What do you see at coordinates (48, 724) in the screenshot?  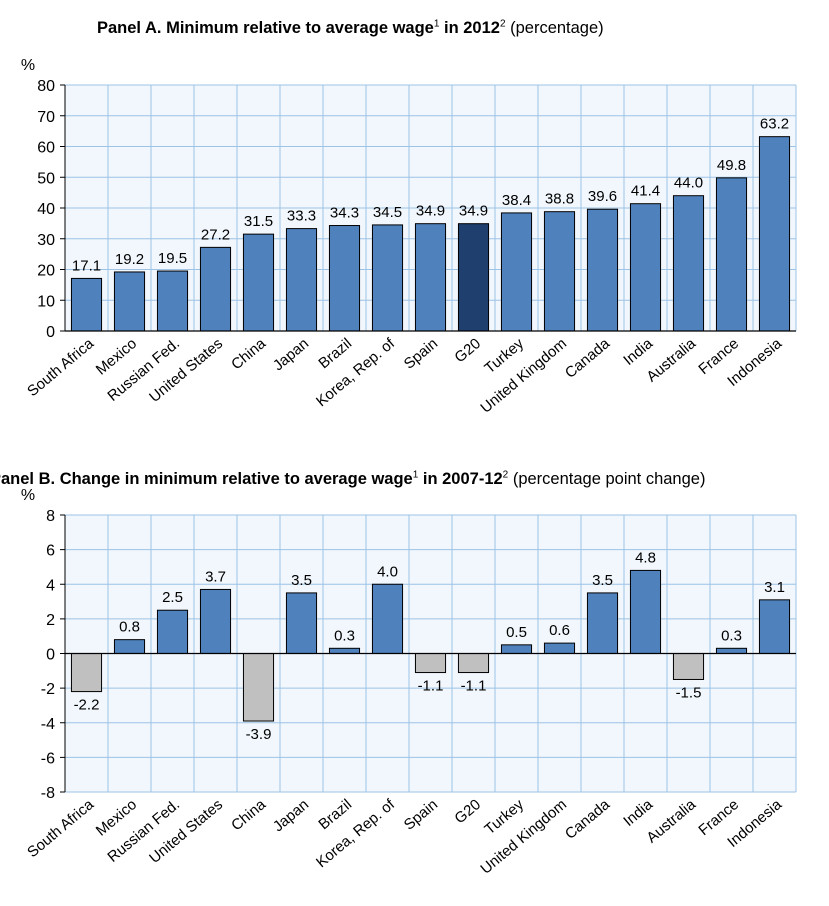 I see `panel-b-y-tick-label: -4` at bounding box center [48, 724].